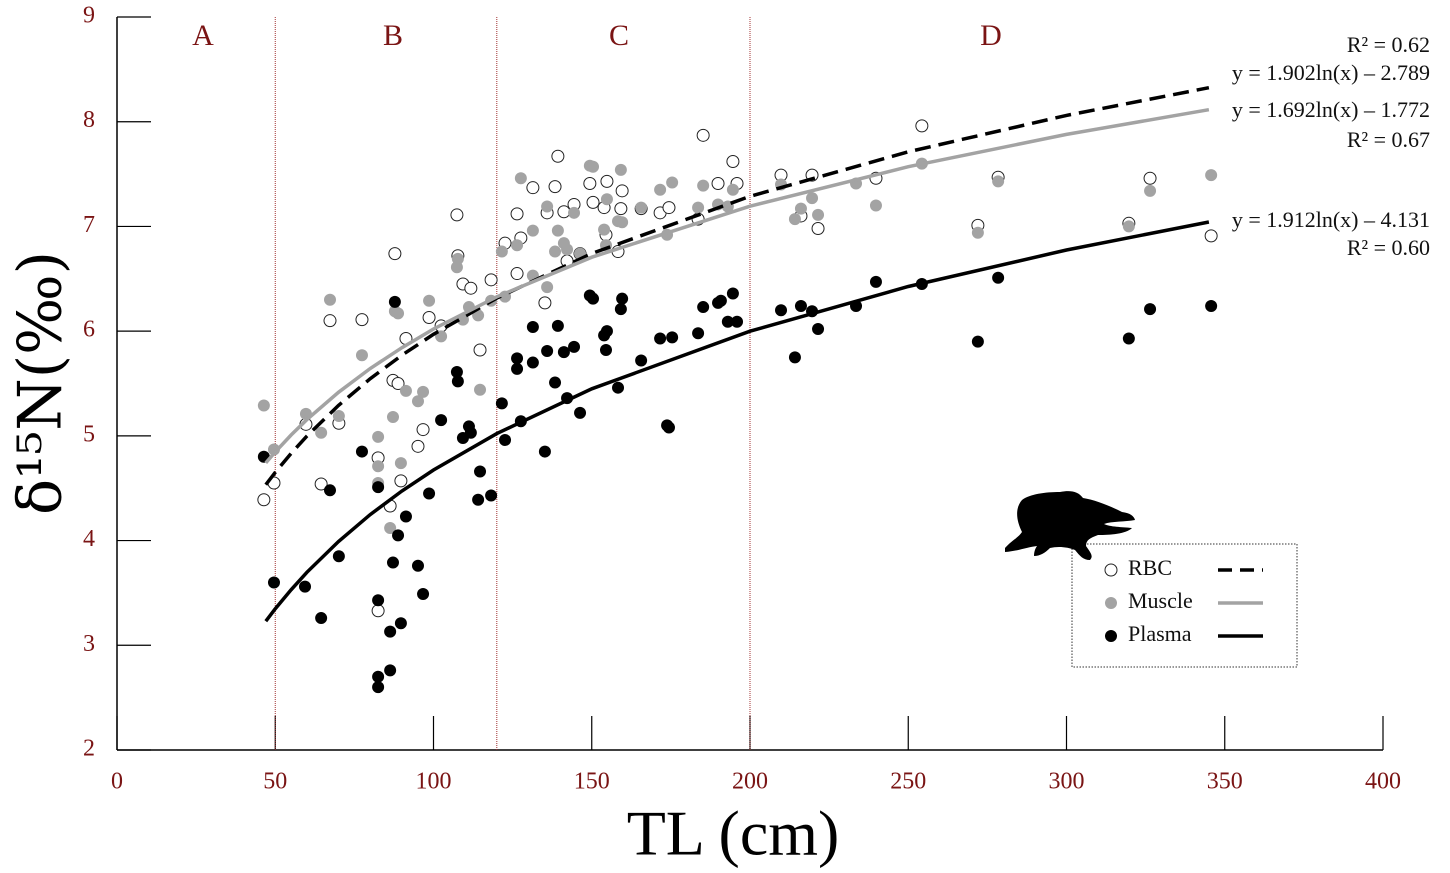 Image resolution: width=1450 pixels, height=873 pixels. Describe the element at coordinates (1388, 139) in the screenshot. I see `r-squared: R² = 0.67` at that location.